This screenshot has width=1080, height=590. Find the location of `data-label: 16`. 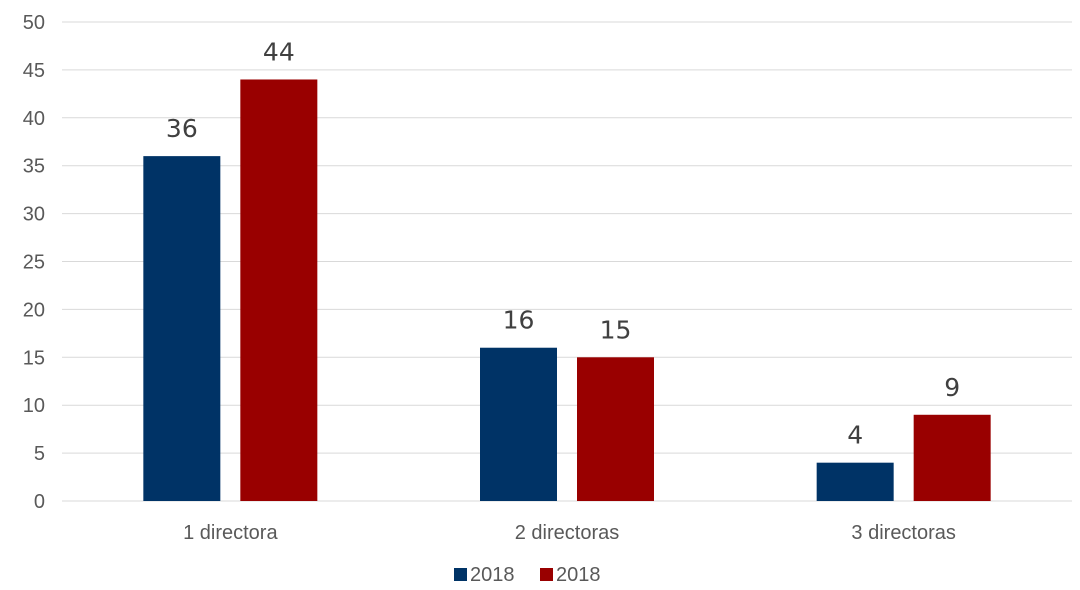

data-label: 16 is located at coordinates (519, 320).